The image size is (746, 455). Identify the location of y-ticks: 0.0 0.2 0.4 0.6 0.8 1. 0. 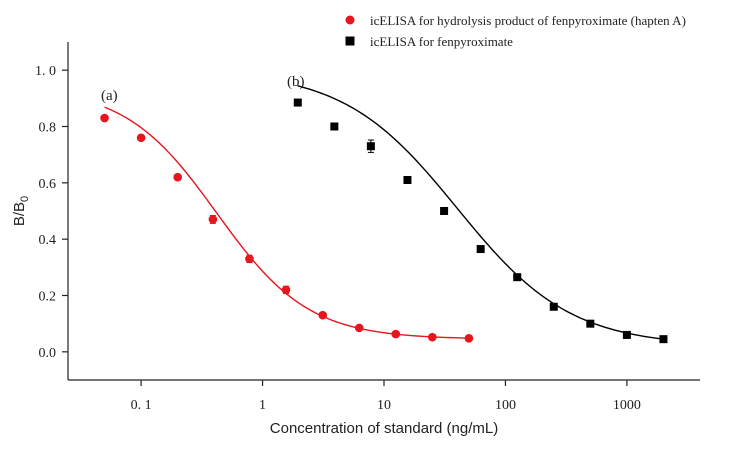
(51, 212).